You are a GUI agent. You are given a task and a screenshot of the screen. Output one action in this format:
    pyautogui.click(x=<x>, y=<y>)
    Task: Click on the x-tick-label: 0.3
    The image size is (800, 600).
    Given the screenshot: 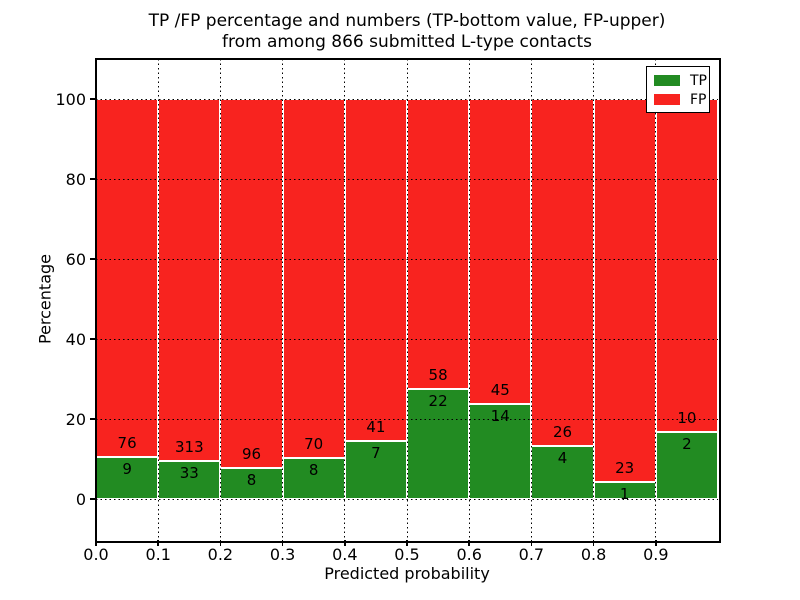 What is the action you would take?
    pyautogui.click(x=282, y=554)
    